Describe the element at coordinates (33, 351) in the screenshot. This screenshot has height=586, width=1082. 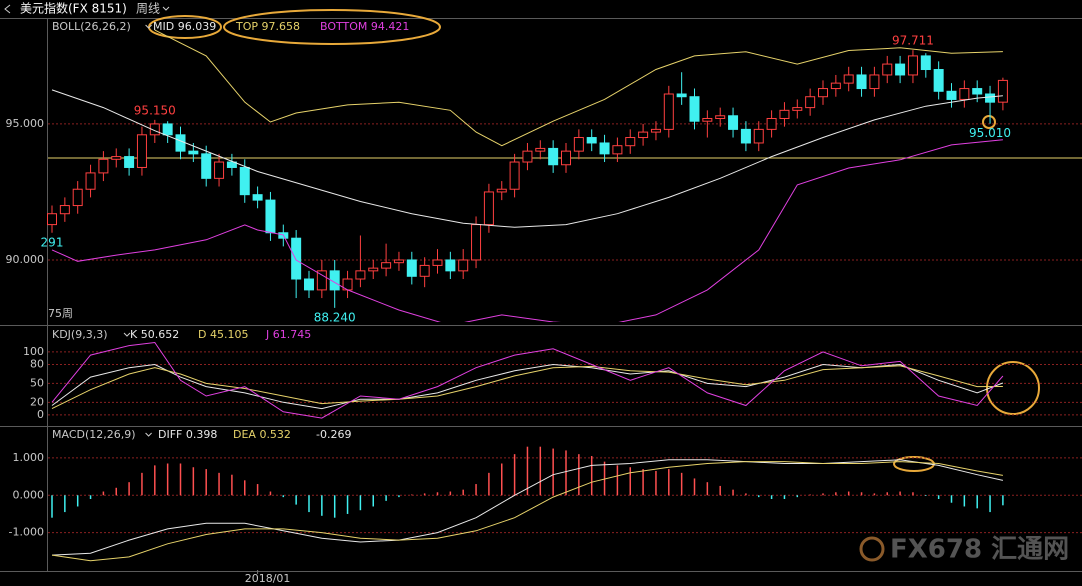
I see `y-tick-label: 100` at that location.